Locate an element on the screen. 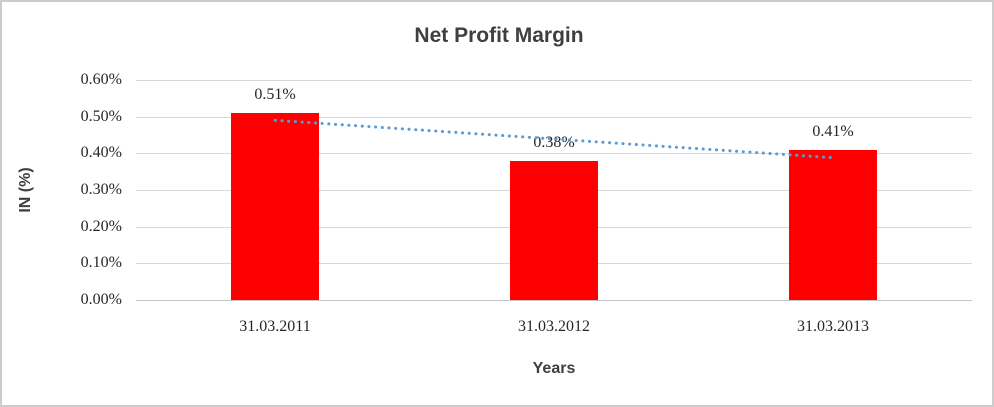  bar-value-label: 0.38% is located at coordinates (554, 142).